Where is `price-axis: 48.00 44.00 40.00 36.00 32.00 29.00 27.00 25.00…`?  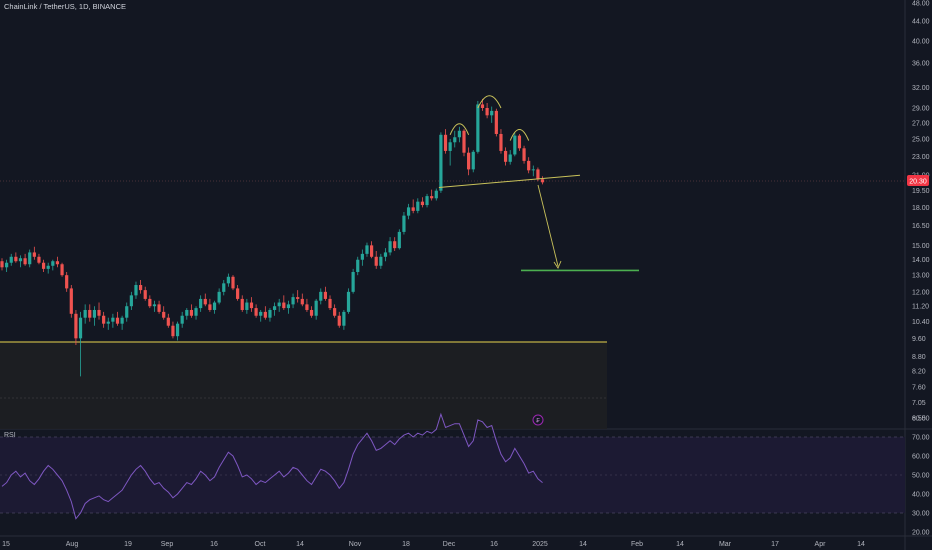
price-axis: 48.00 44.00 40.00 36.00 32.00 29.00 27.00 25.00… is located at coordinates (921, 212).